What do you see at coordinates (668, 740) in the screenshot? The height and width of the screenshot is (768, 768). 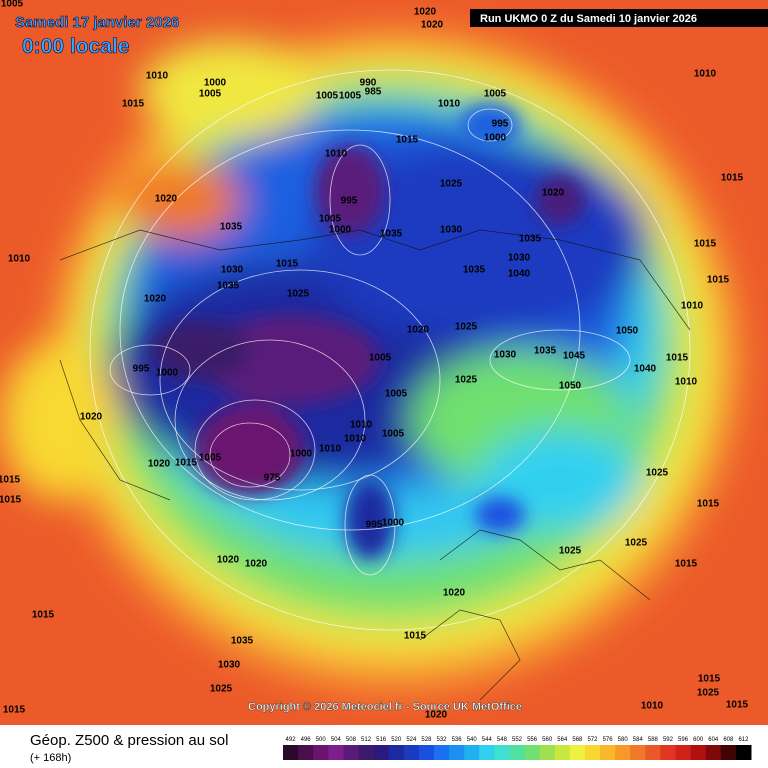 I see `scale-label: 592` at bounding box center [668, 740].